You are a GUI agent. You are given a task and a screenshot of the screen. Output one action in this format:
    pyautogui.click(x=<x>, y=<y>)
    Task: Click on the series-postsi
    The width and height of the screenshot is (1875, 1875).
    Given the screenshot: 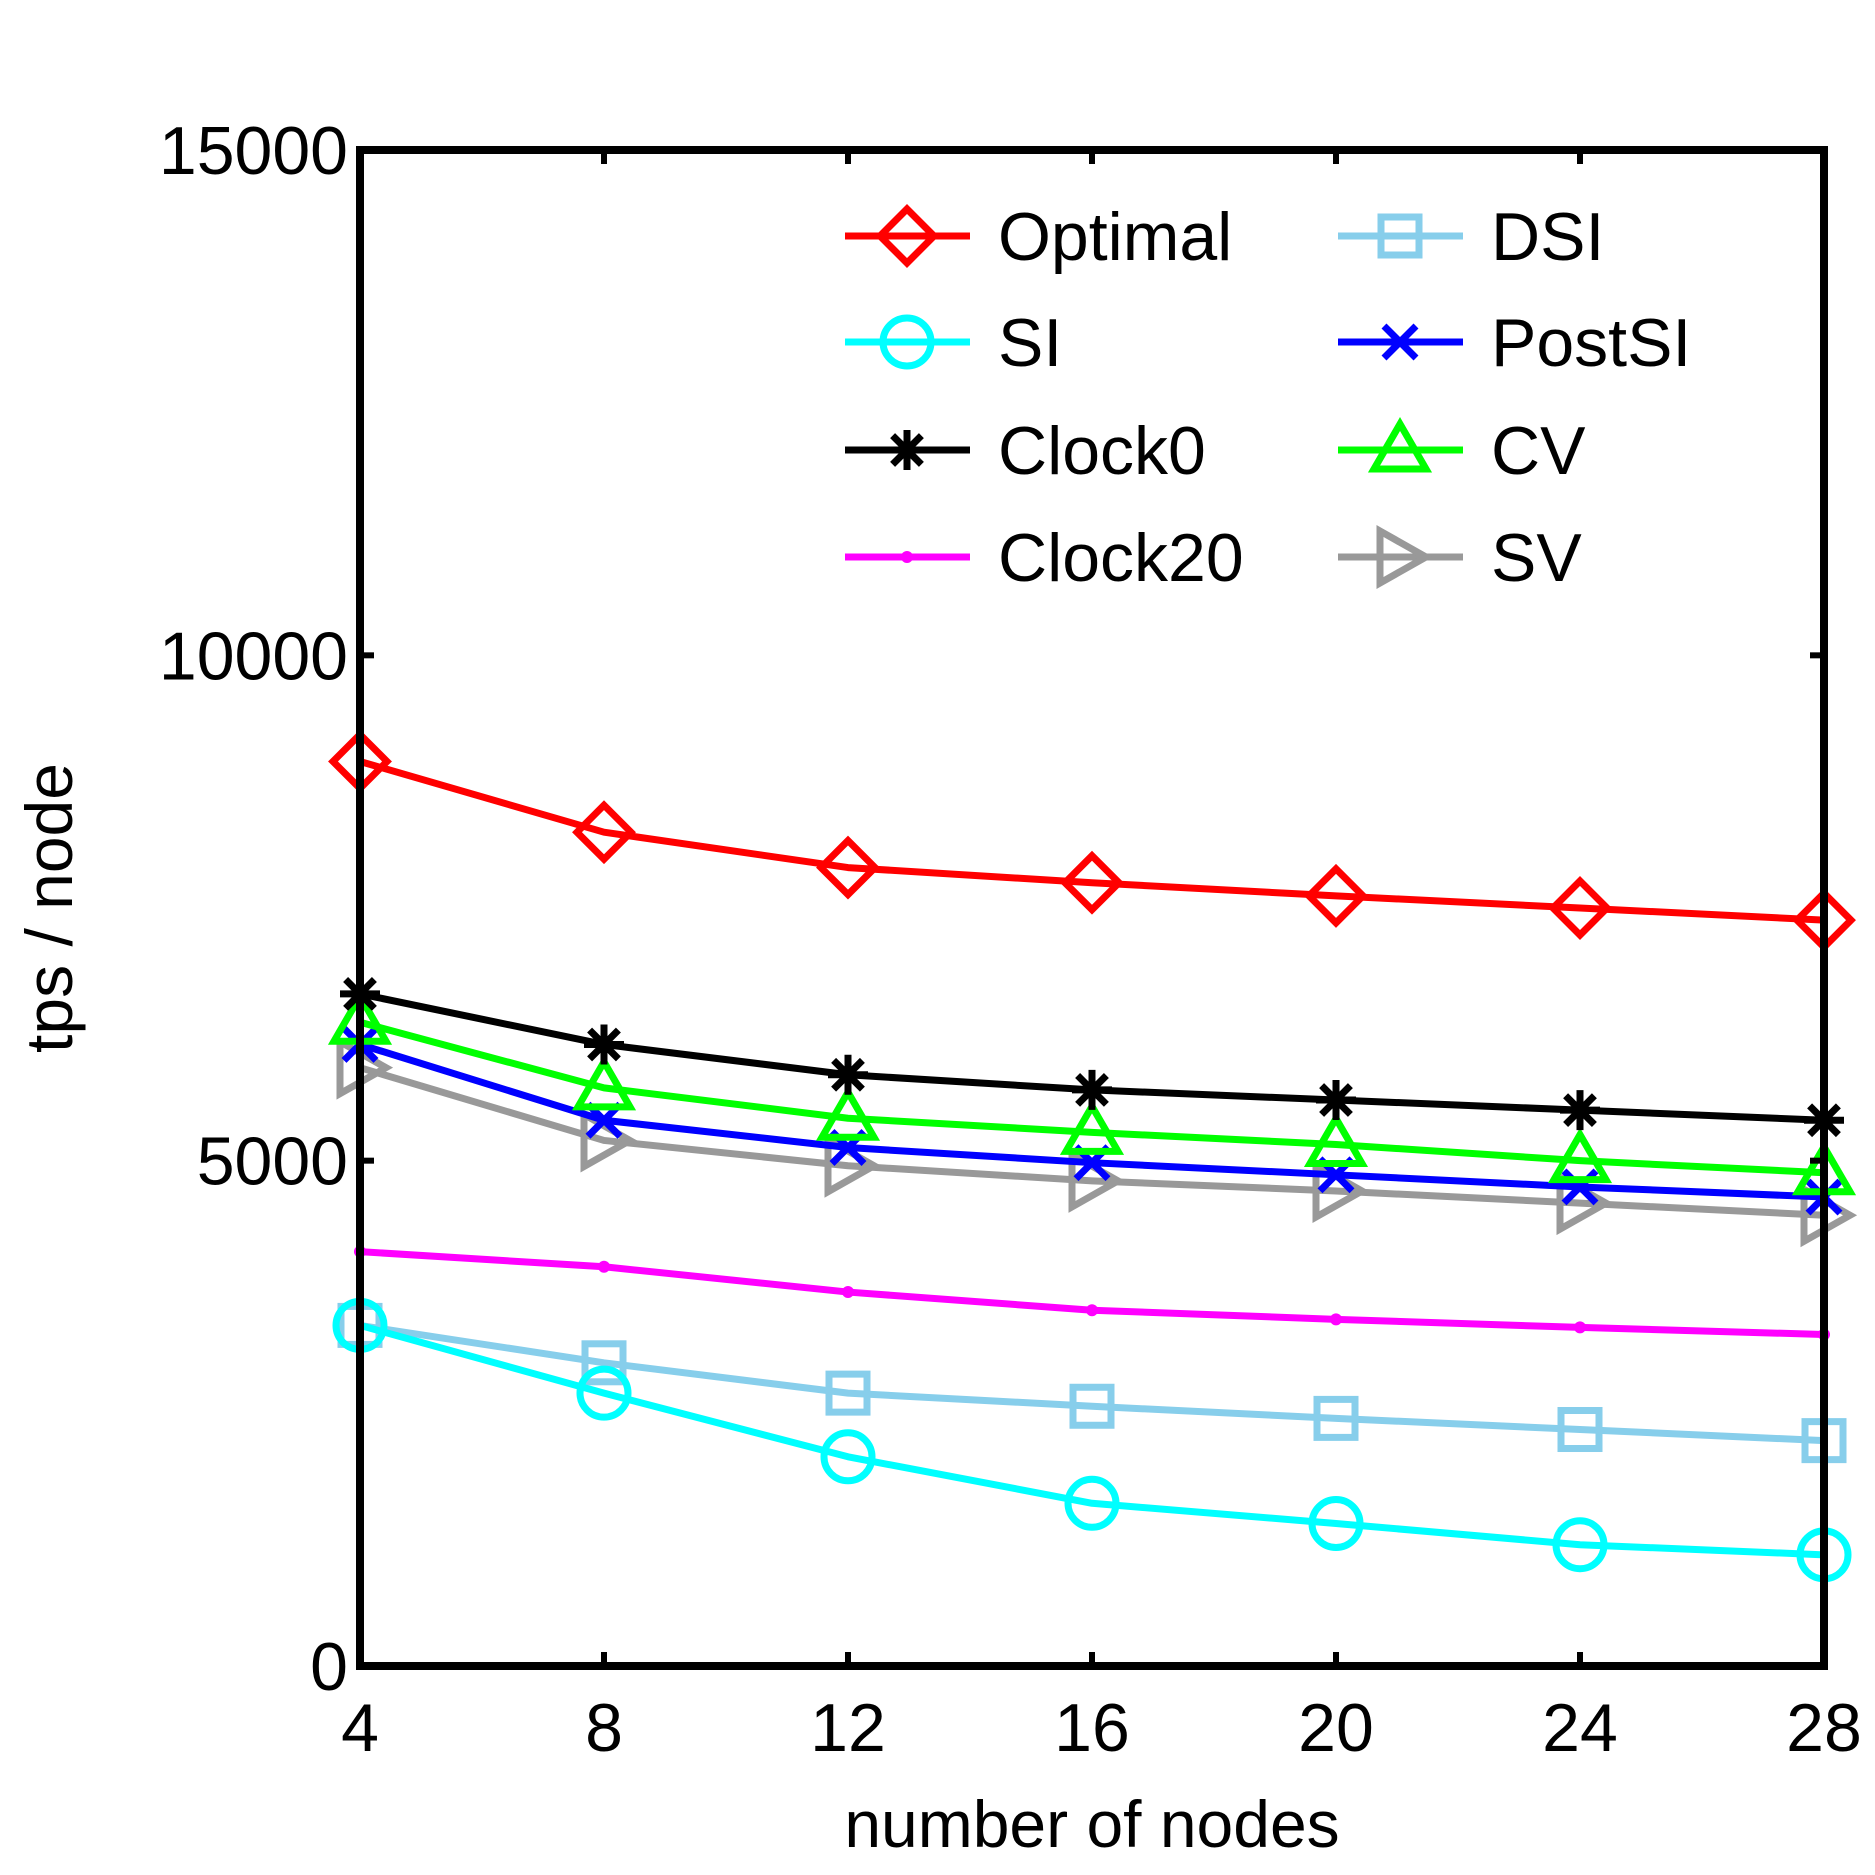 What is the action you would take?
    pyautogui.click(x=1092, y=1120)
    